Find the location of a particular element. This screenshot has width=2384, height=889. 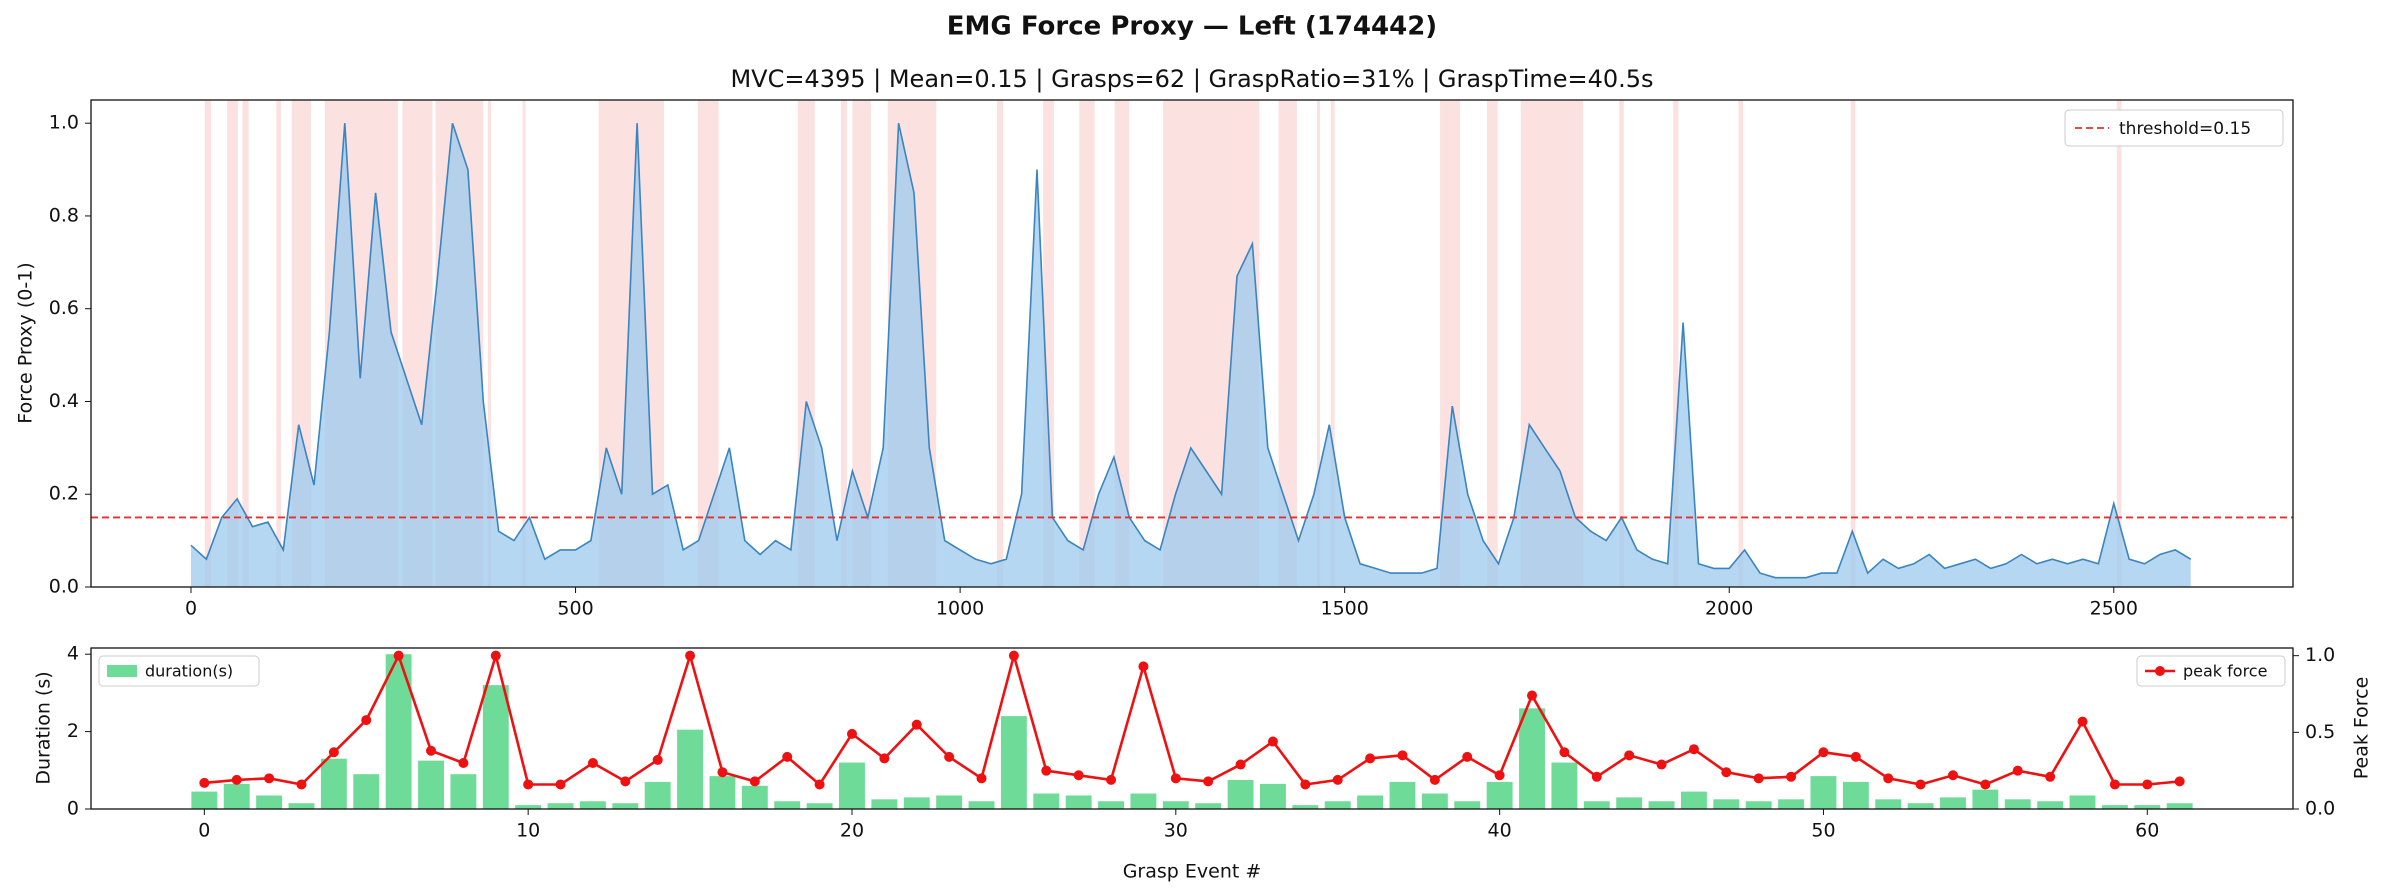

x-tick-label: 1500 is located at coordinates (1344, 609).